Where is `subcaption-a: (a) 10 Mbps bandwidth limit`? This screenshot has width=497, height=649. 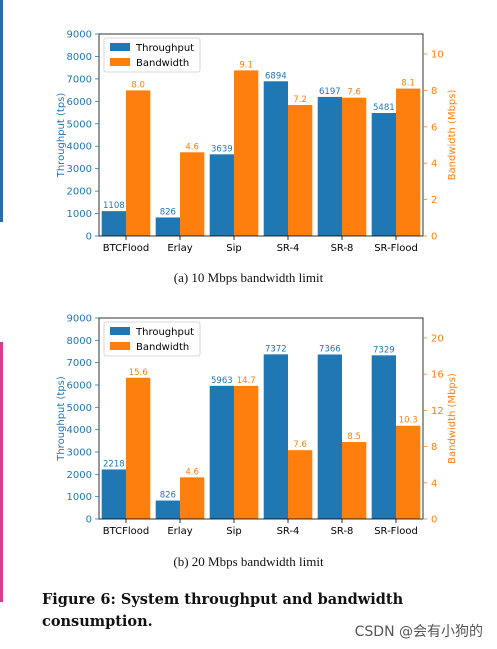
subcaption-a: (a) 10 Mbps bandwidth limit is located at coordinates (248, 277).